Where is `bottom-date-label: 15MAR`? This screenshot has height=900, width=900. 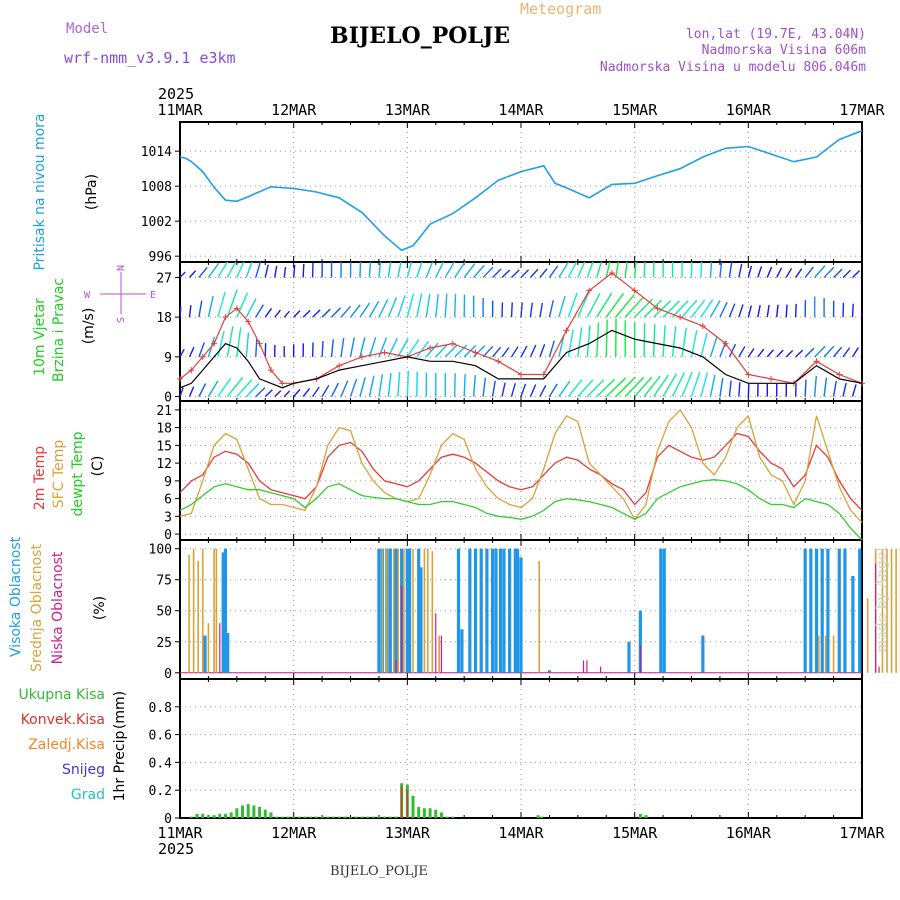
bottom-date-label: 15MAR is located at coordinates (635, 833).